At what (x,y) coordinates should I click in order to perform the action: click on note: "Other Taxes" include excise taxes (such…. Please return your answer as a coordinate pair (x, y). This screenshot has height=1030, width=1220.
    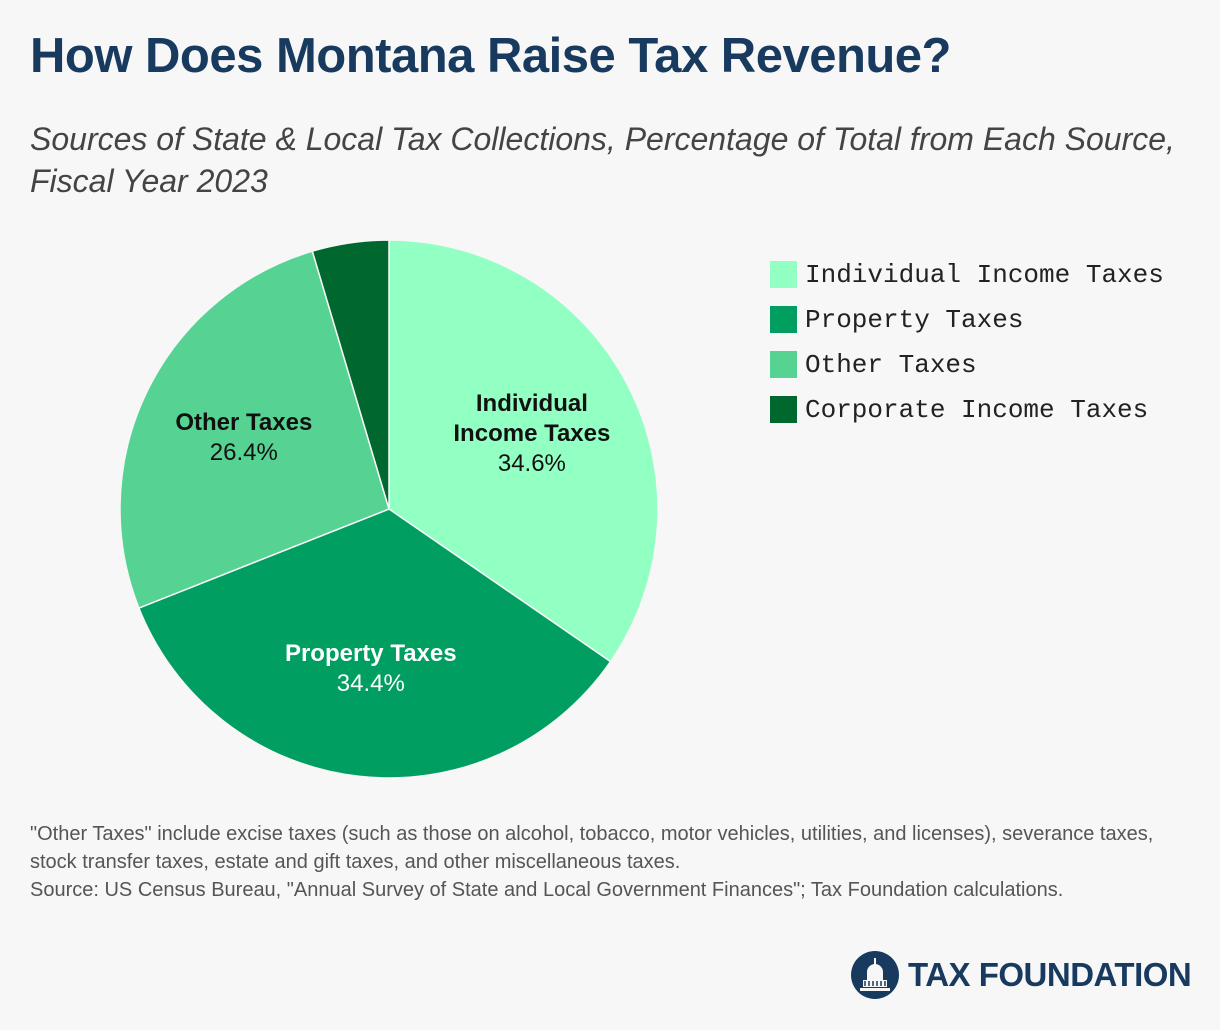
    Looking at the image, I should click on (592, 848).